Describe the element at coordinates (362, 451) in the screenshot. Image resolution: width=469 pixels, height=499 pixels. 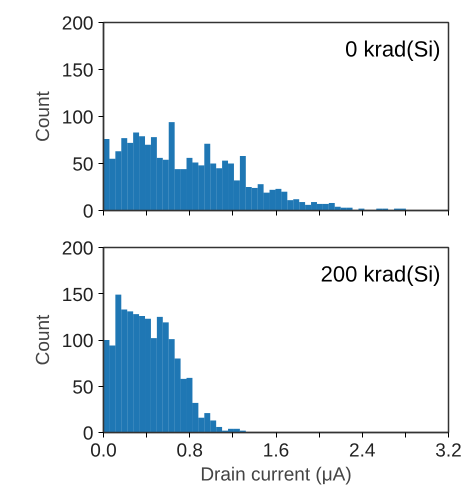
I see `x-tick-label: 2.4` at that location.